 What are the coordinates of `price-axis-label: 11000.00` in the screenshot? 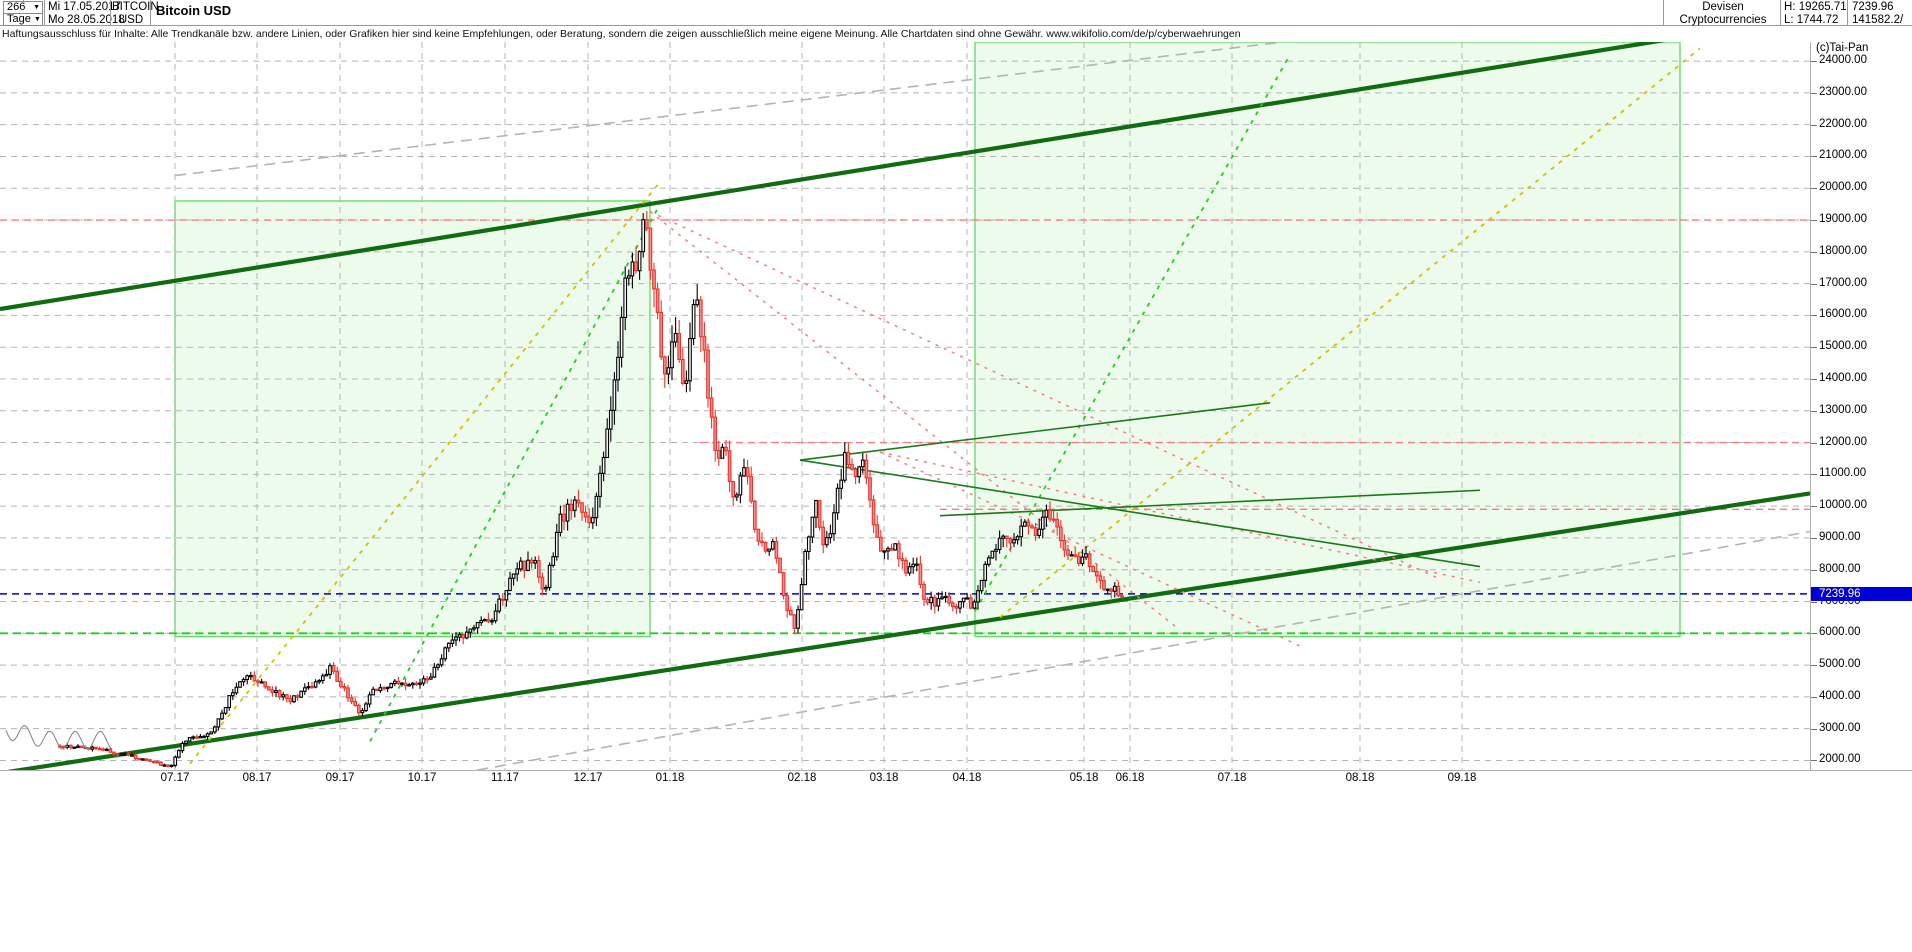 It's located at (1843, 473).